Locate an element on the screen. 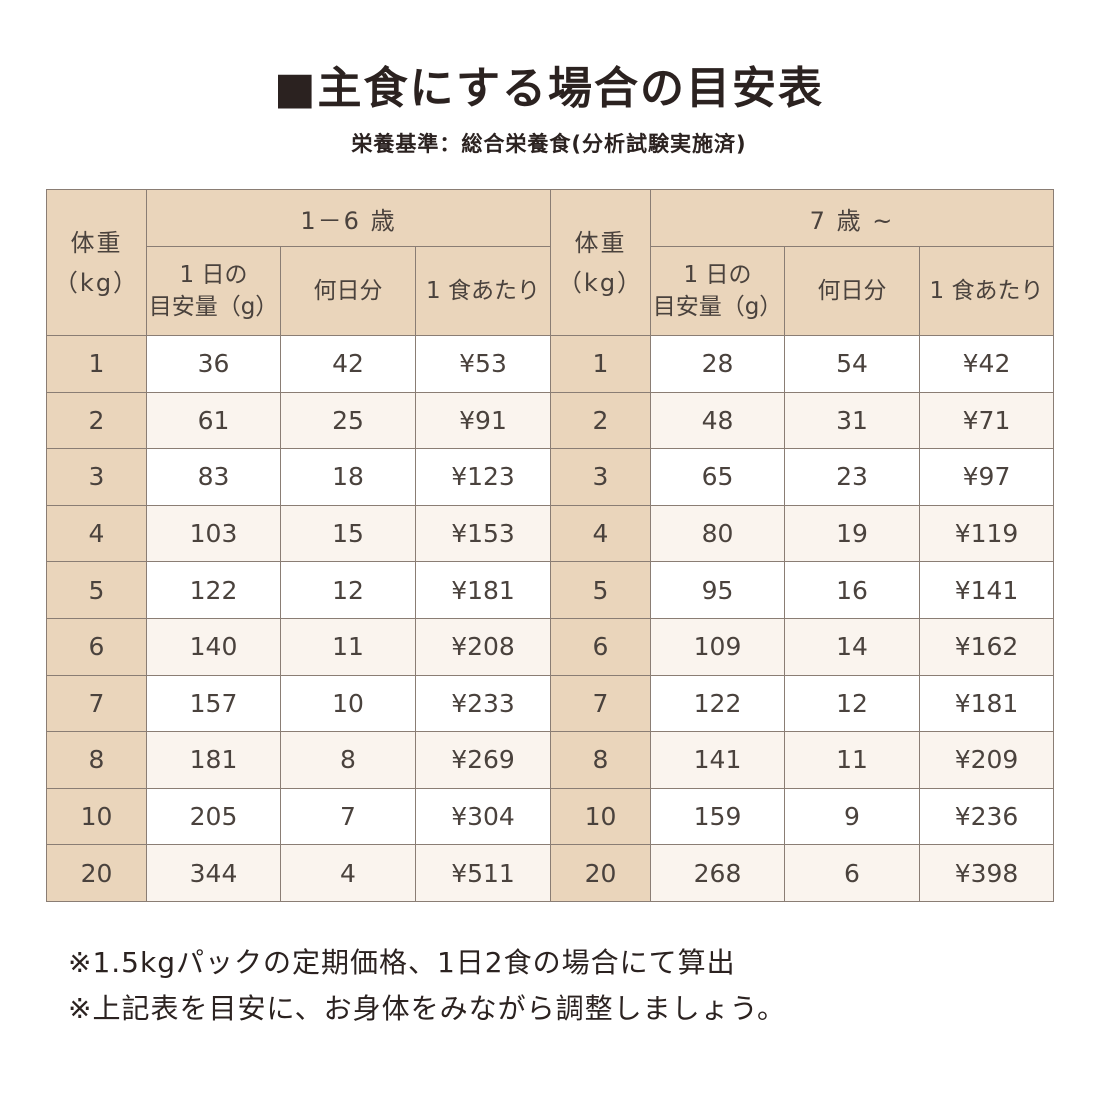  per-meal-cost-cell: ¥236 is located at coordinates (986, 816).